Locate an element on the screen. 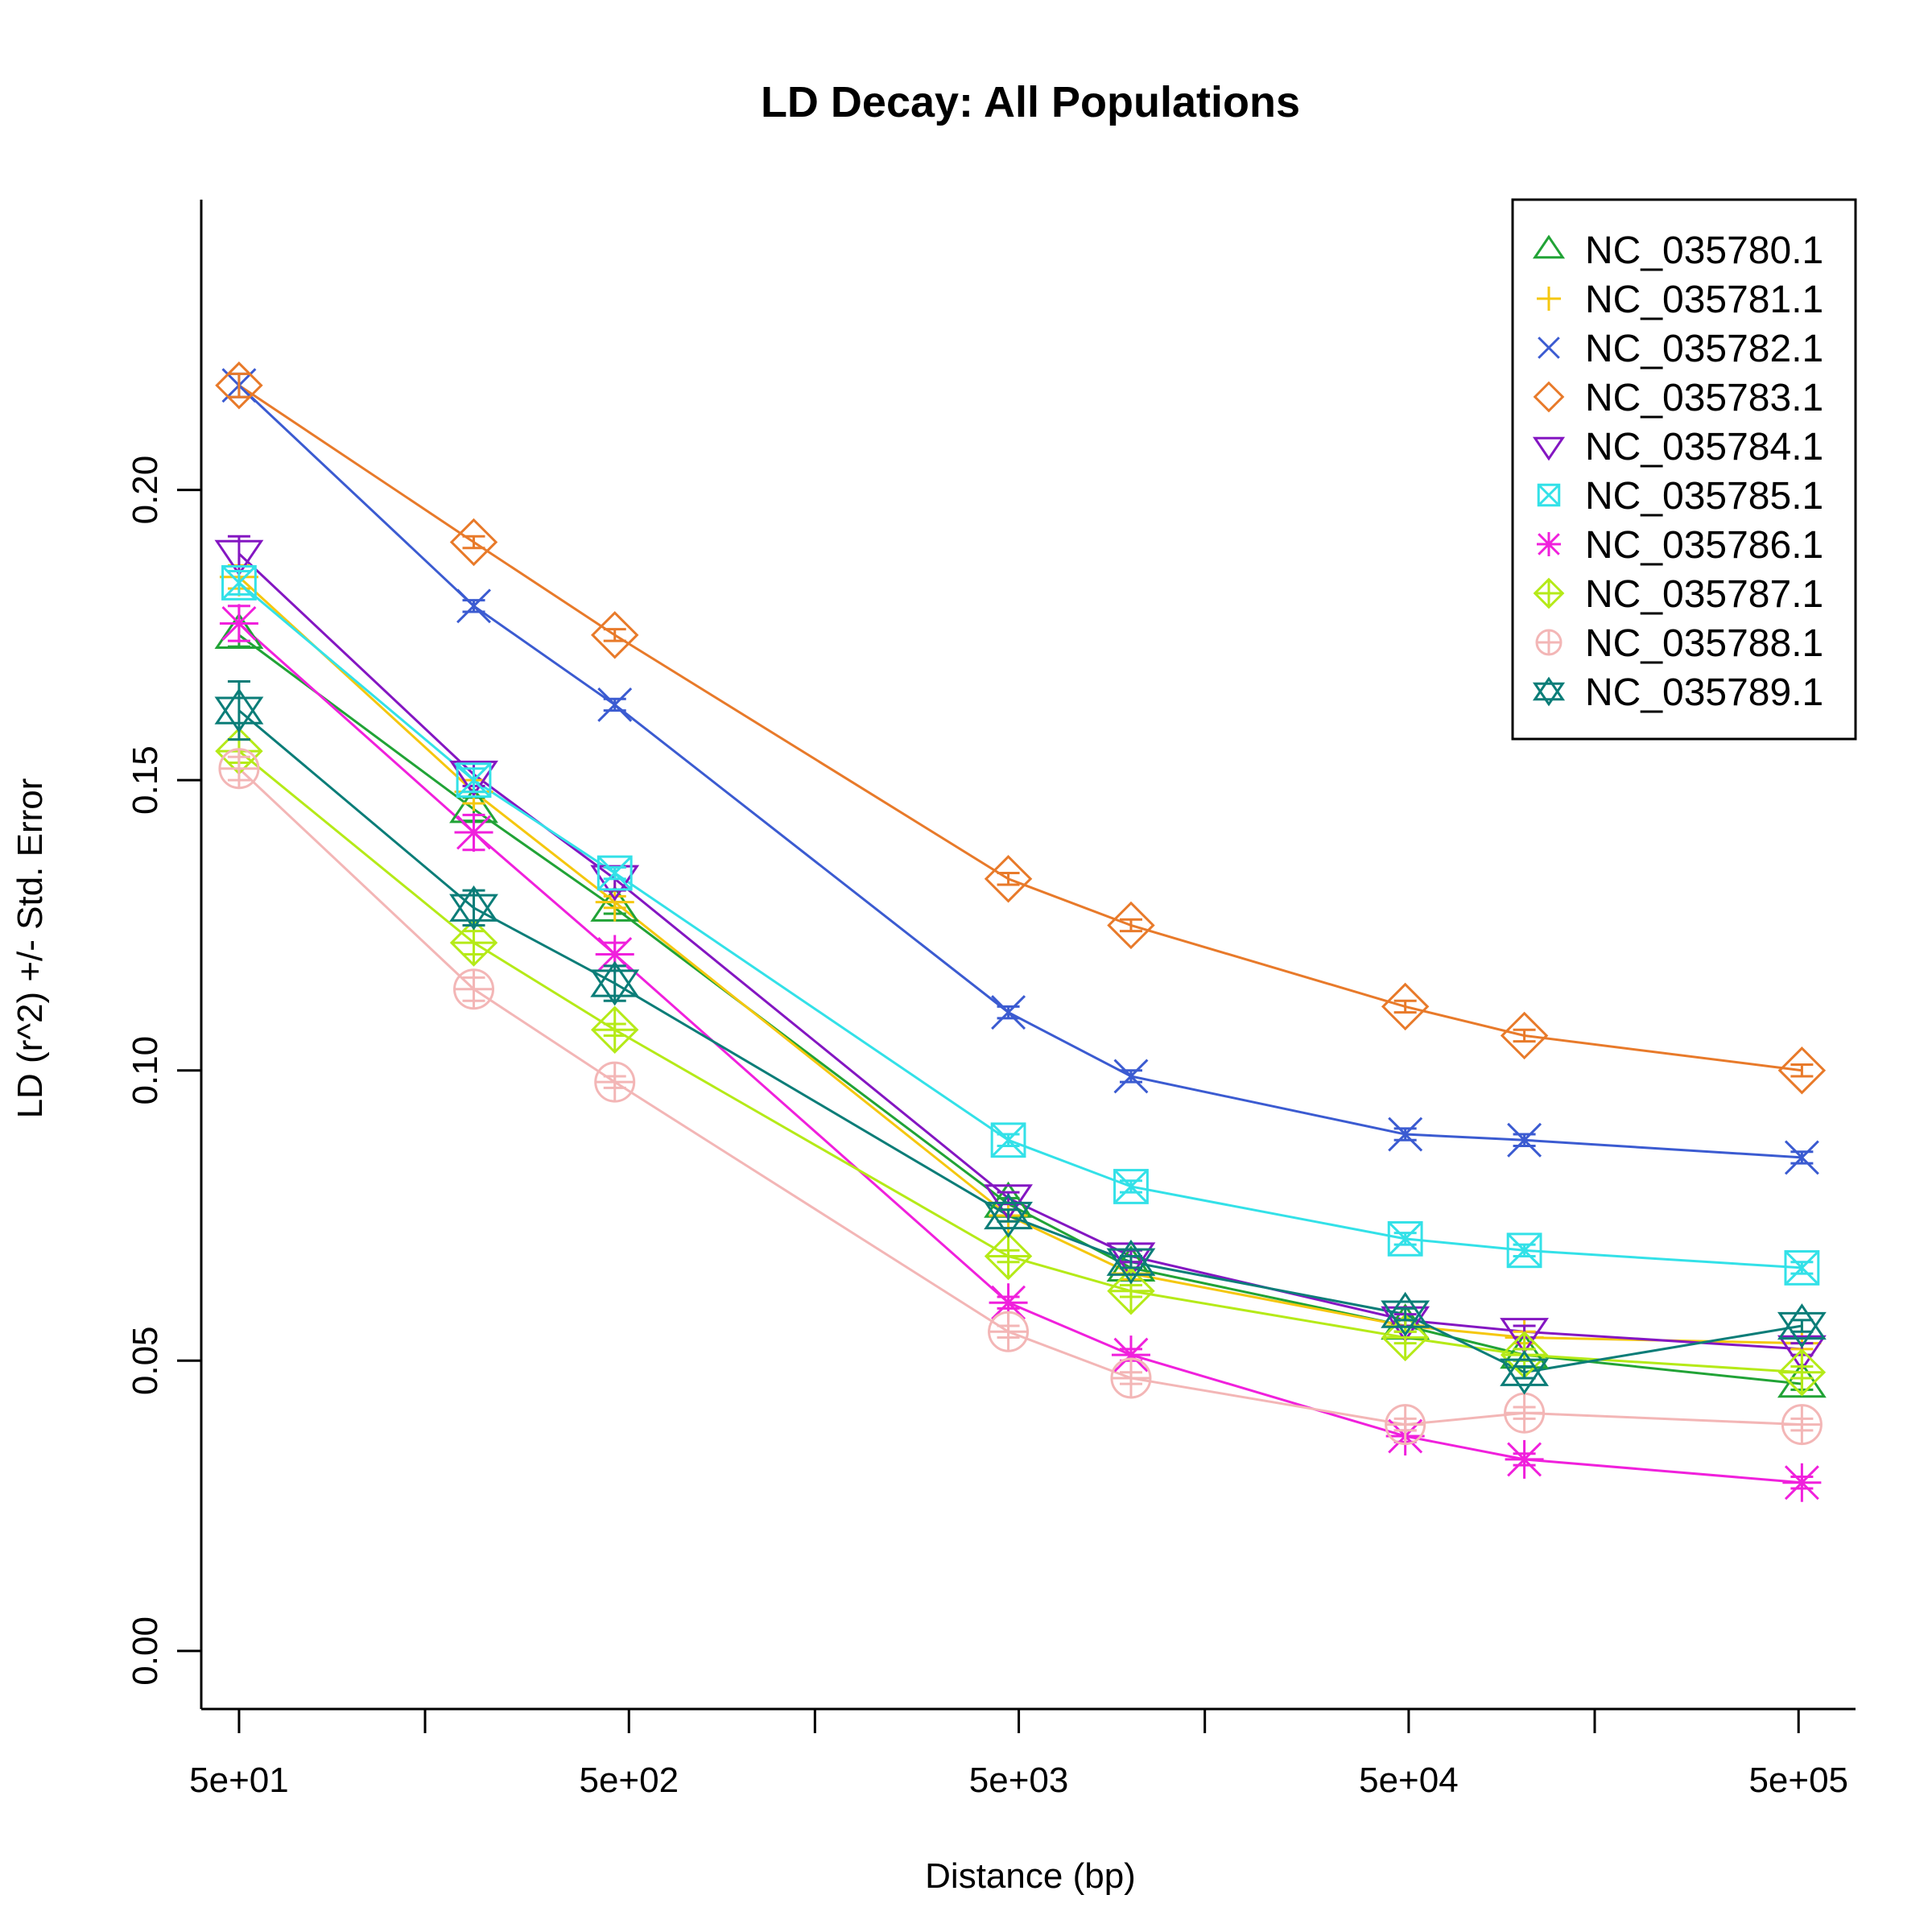  legend-label: NC_035787.1 is located at coordinates (1704, 594).